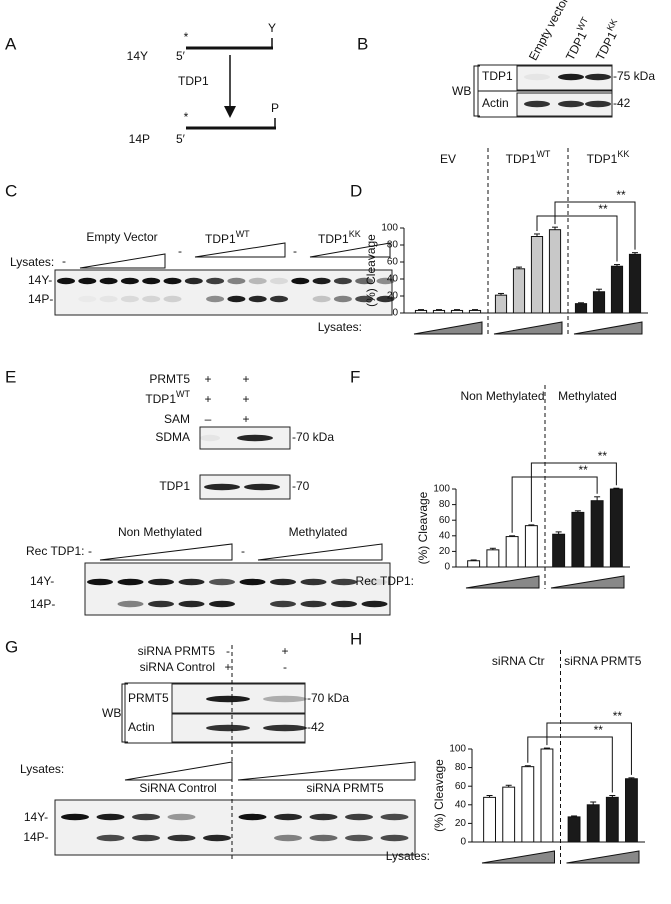 Image resolution: width=671 pixels, height=904 pixels. I want to click on group-label: siRNA PRMT5, so click(345, 788).